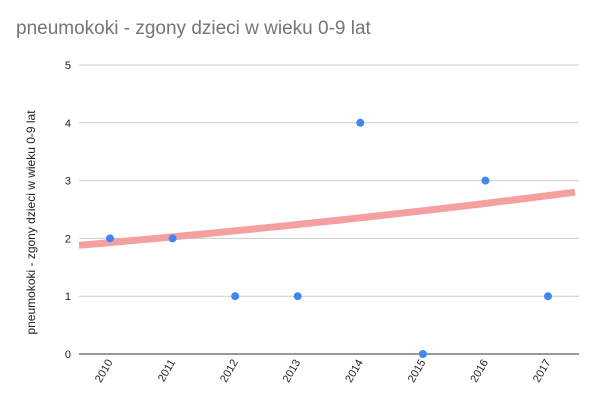 The image size is (600, 409). I want to click on x-tick-label: 2016, so click(479, 371).